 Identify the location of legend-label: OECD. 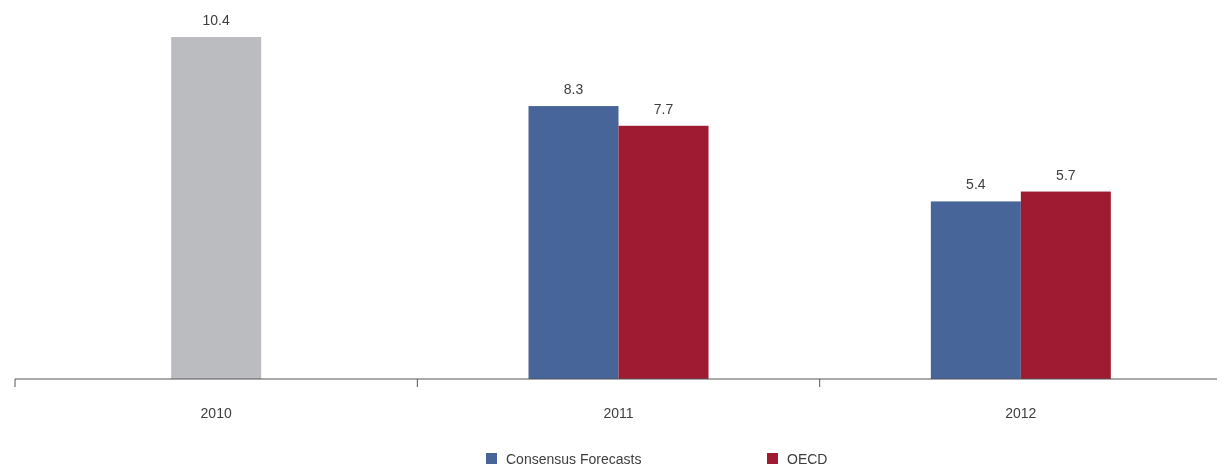
(807, 459).